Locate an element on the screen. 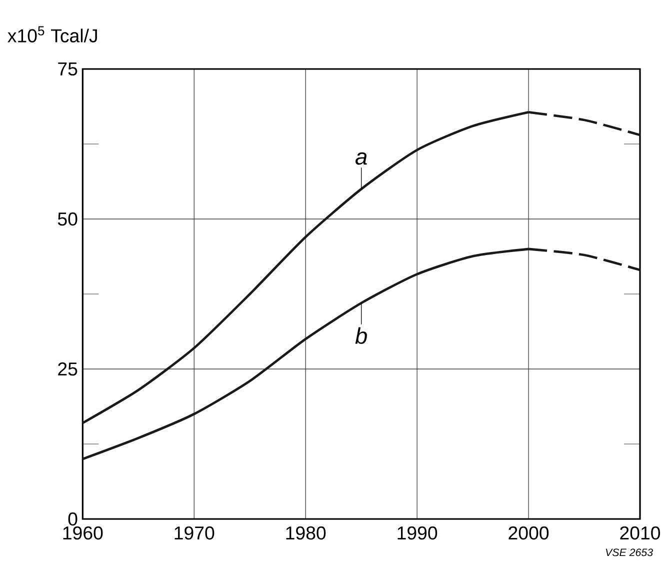  y-tick-label: 0 is located at coordinates (73, 519).